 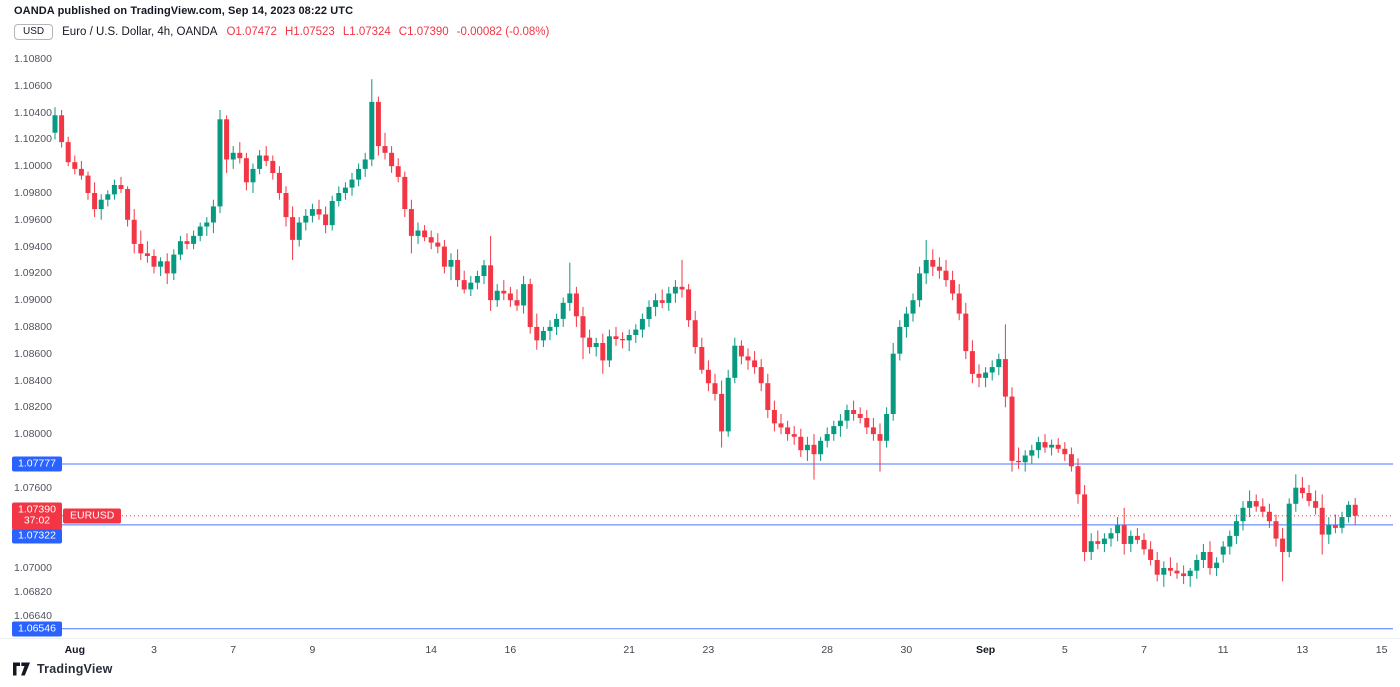 What do you see at coordinates (510, 650) in the screenshot?
I see `time-tick-label: 16` at bounding box center [510, 650].